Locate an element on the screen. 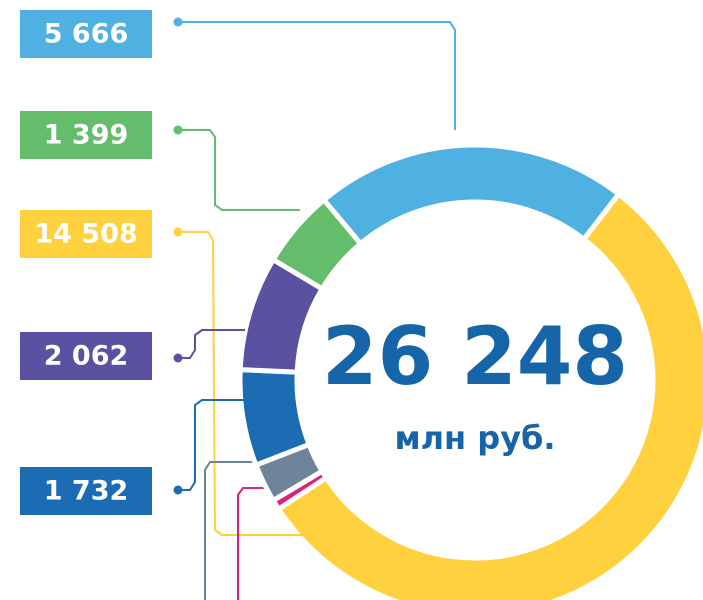 This screenshot has height=600, width=703. value-label: 14 508 is located at coordinates (85, 234).